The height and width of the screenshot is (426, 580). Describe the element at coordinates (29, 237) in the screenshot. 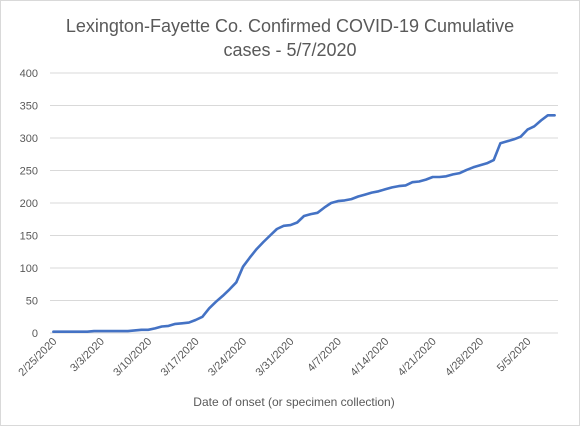

I see `y-tick-label: 150` at that location.